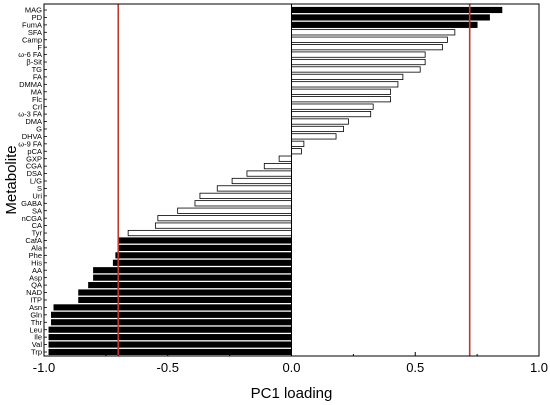 The image size is (550, 405). What do you see at coordinates (204, 240) in the screenshot?
I see `bar-CafA` at bounding box center [204, 240].